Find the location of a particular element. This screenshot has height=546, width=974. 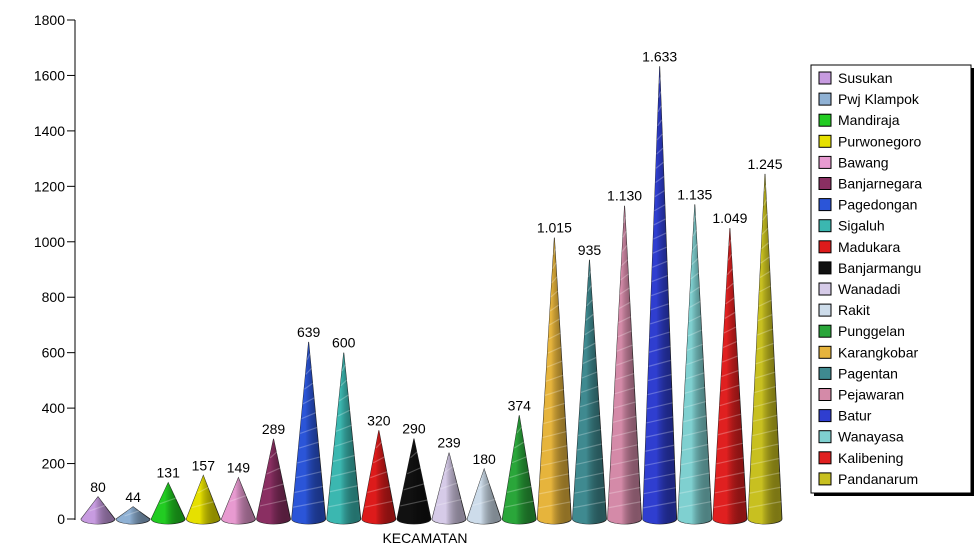

x-axis-label: KECAMATAN is located at coordinates (424, 538).